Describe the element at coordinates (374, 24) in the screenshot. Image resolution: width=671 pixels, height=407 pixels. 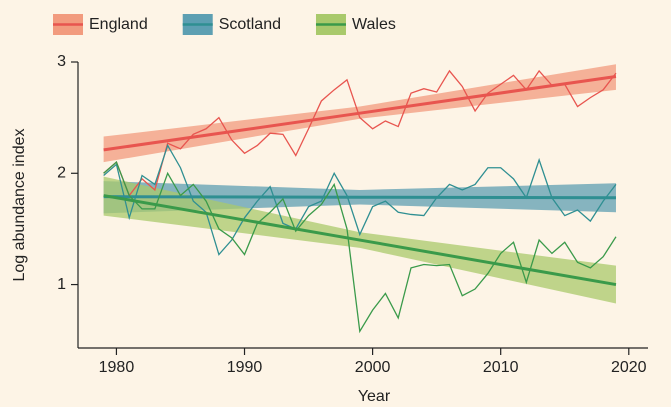
I see `legend-label: Wales` at that location.